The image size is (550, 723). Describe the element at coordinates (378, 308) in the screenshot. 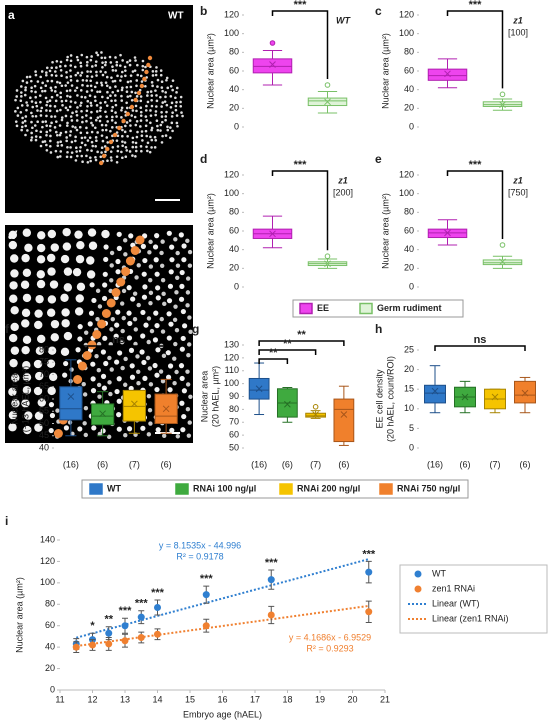

I see `legend-box` at that location.